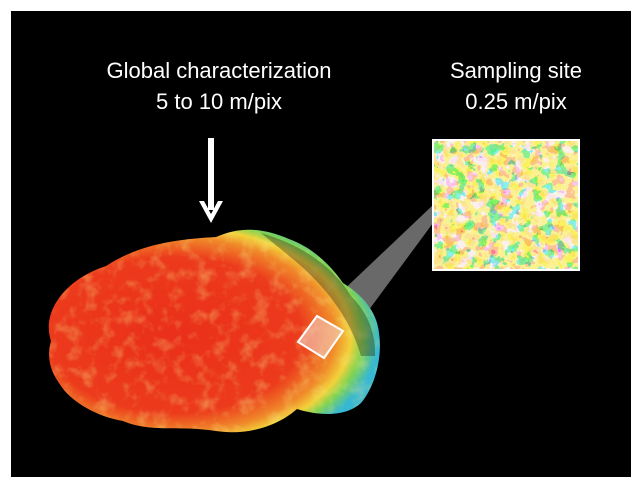 The image size is (642, 488). I want to click on sampling-site-inset, so click(506, 205).